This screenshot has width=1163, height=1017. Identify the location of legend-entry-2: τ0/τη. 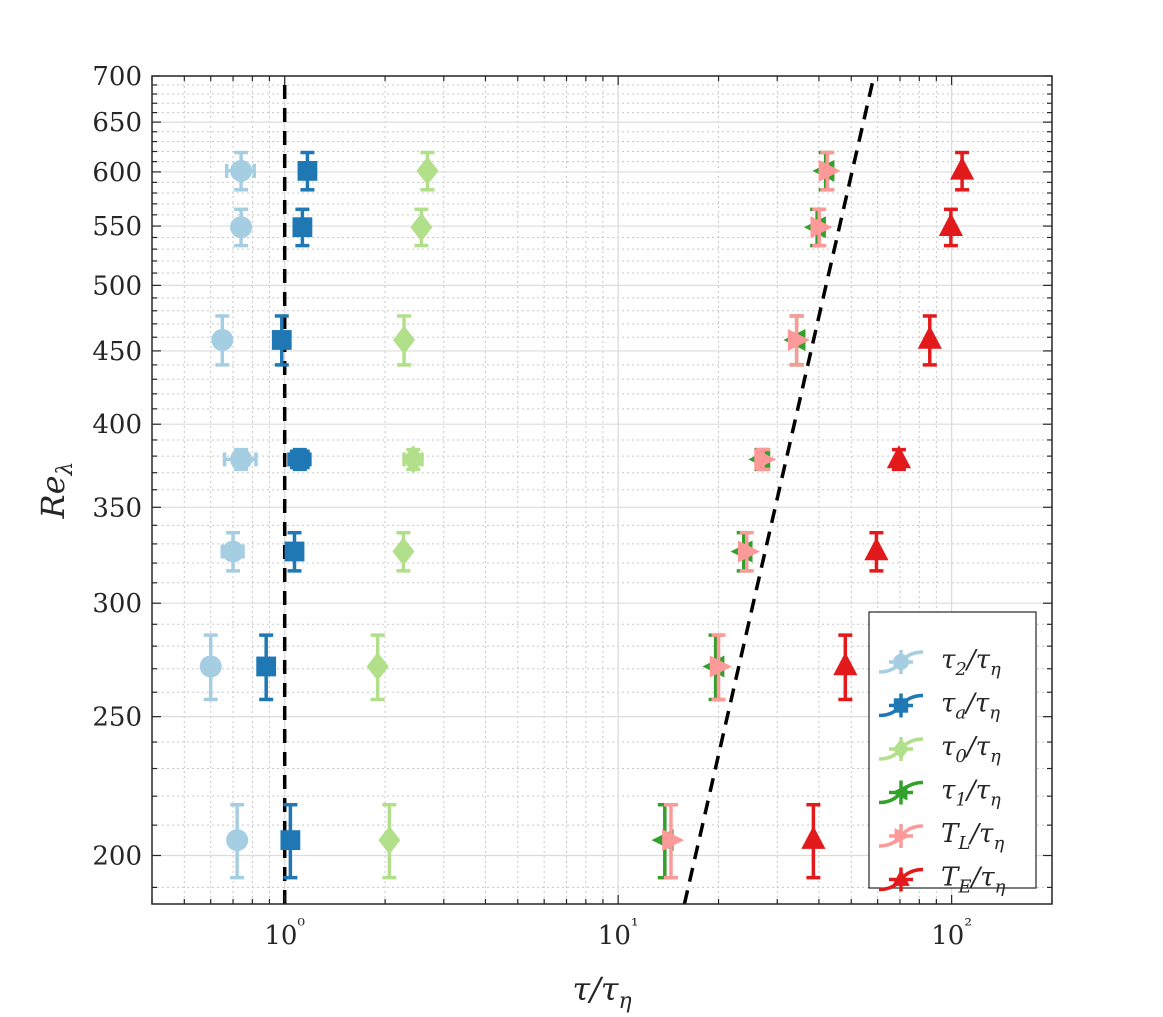
(939, 749).